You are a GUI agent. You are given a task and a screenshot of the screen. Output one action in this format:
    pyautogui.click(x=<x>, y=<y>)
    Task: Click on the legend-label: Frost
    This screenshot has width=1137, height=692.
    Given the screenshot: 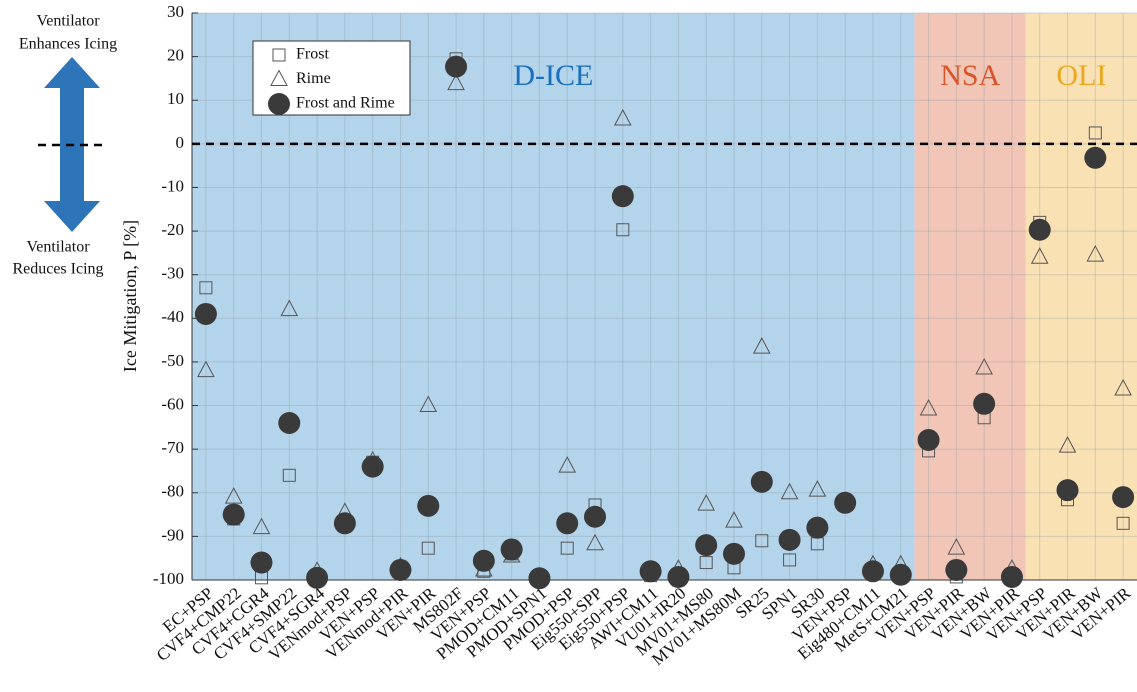 What is the action you would take?
    pyautogui.click(x=312, y=54)
    